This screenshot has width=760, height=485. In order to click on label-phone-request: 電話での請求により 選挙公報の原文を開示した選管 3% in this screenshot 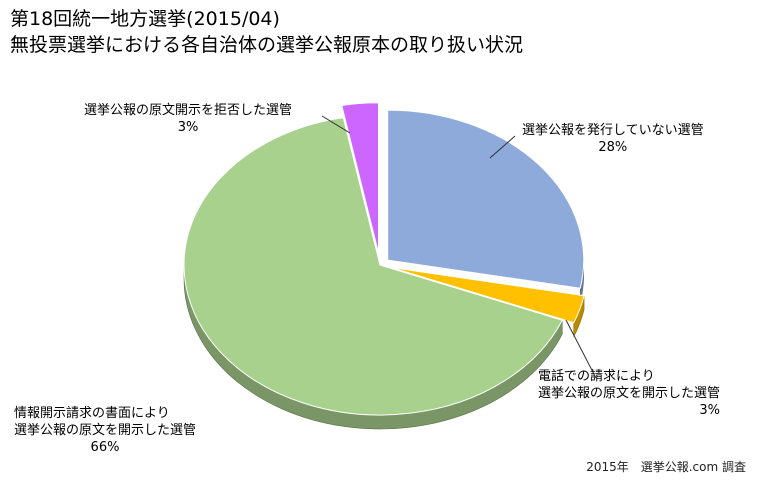, I will do `click(629, 393)`.